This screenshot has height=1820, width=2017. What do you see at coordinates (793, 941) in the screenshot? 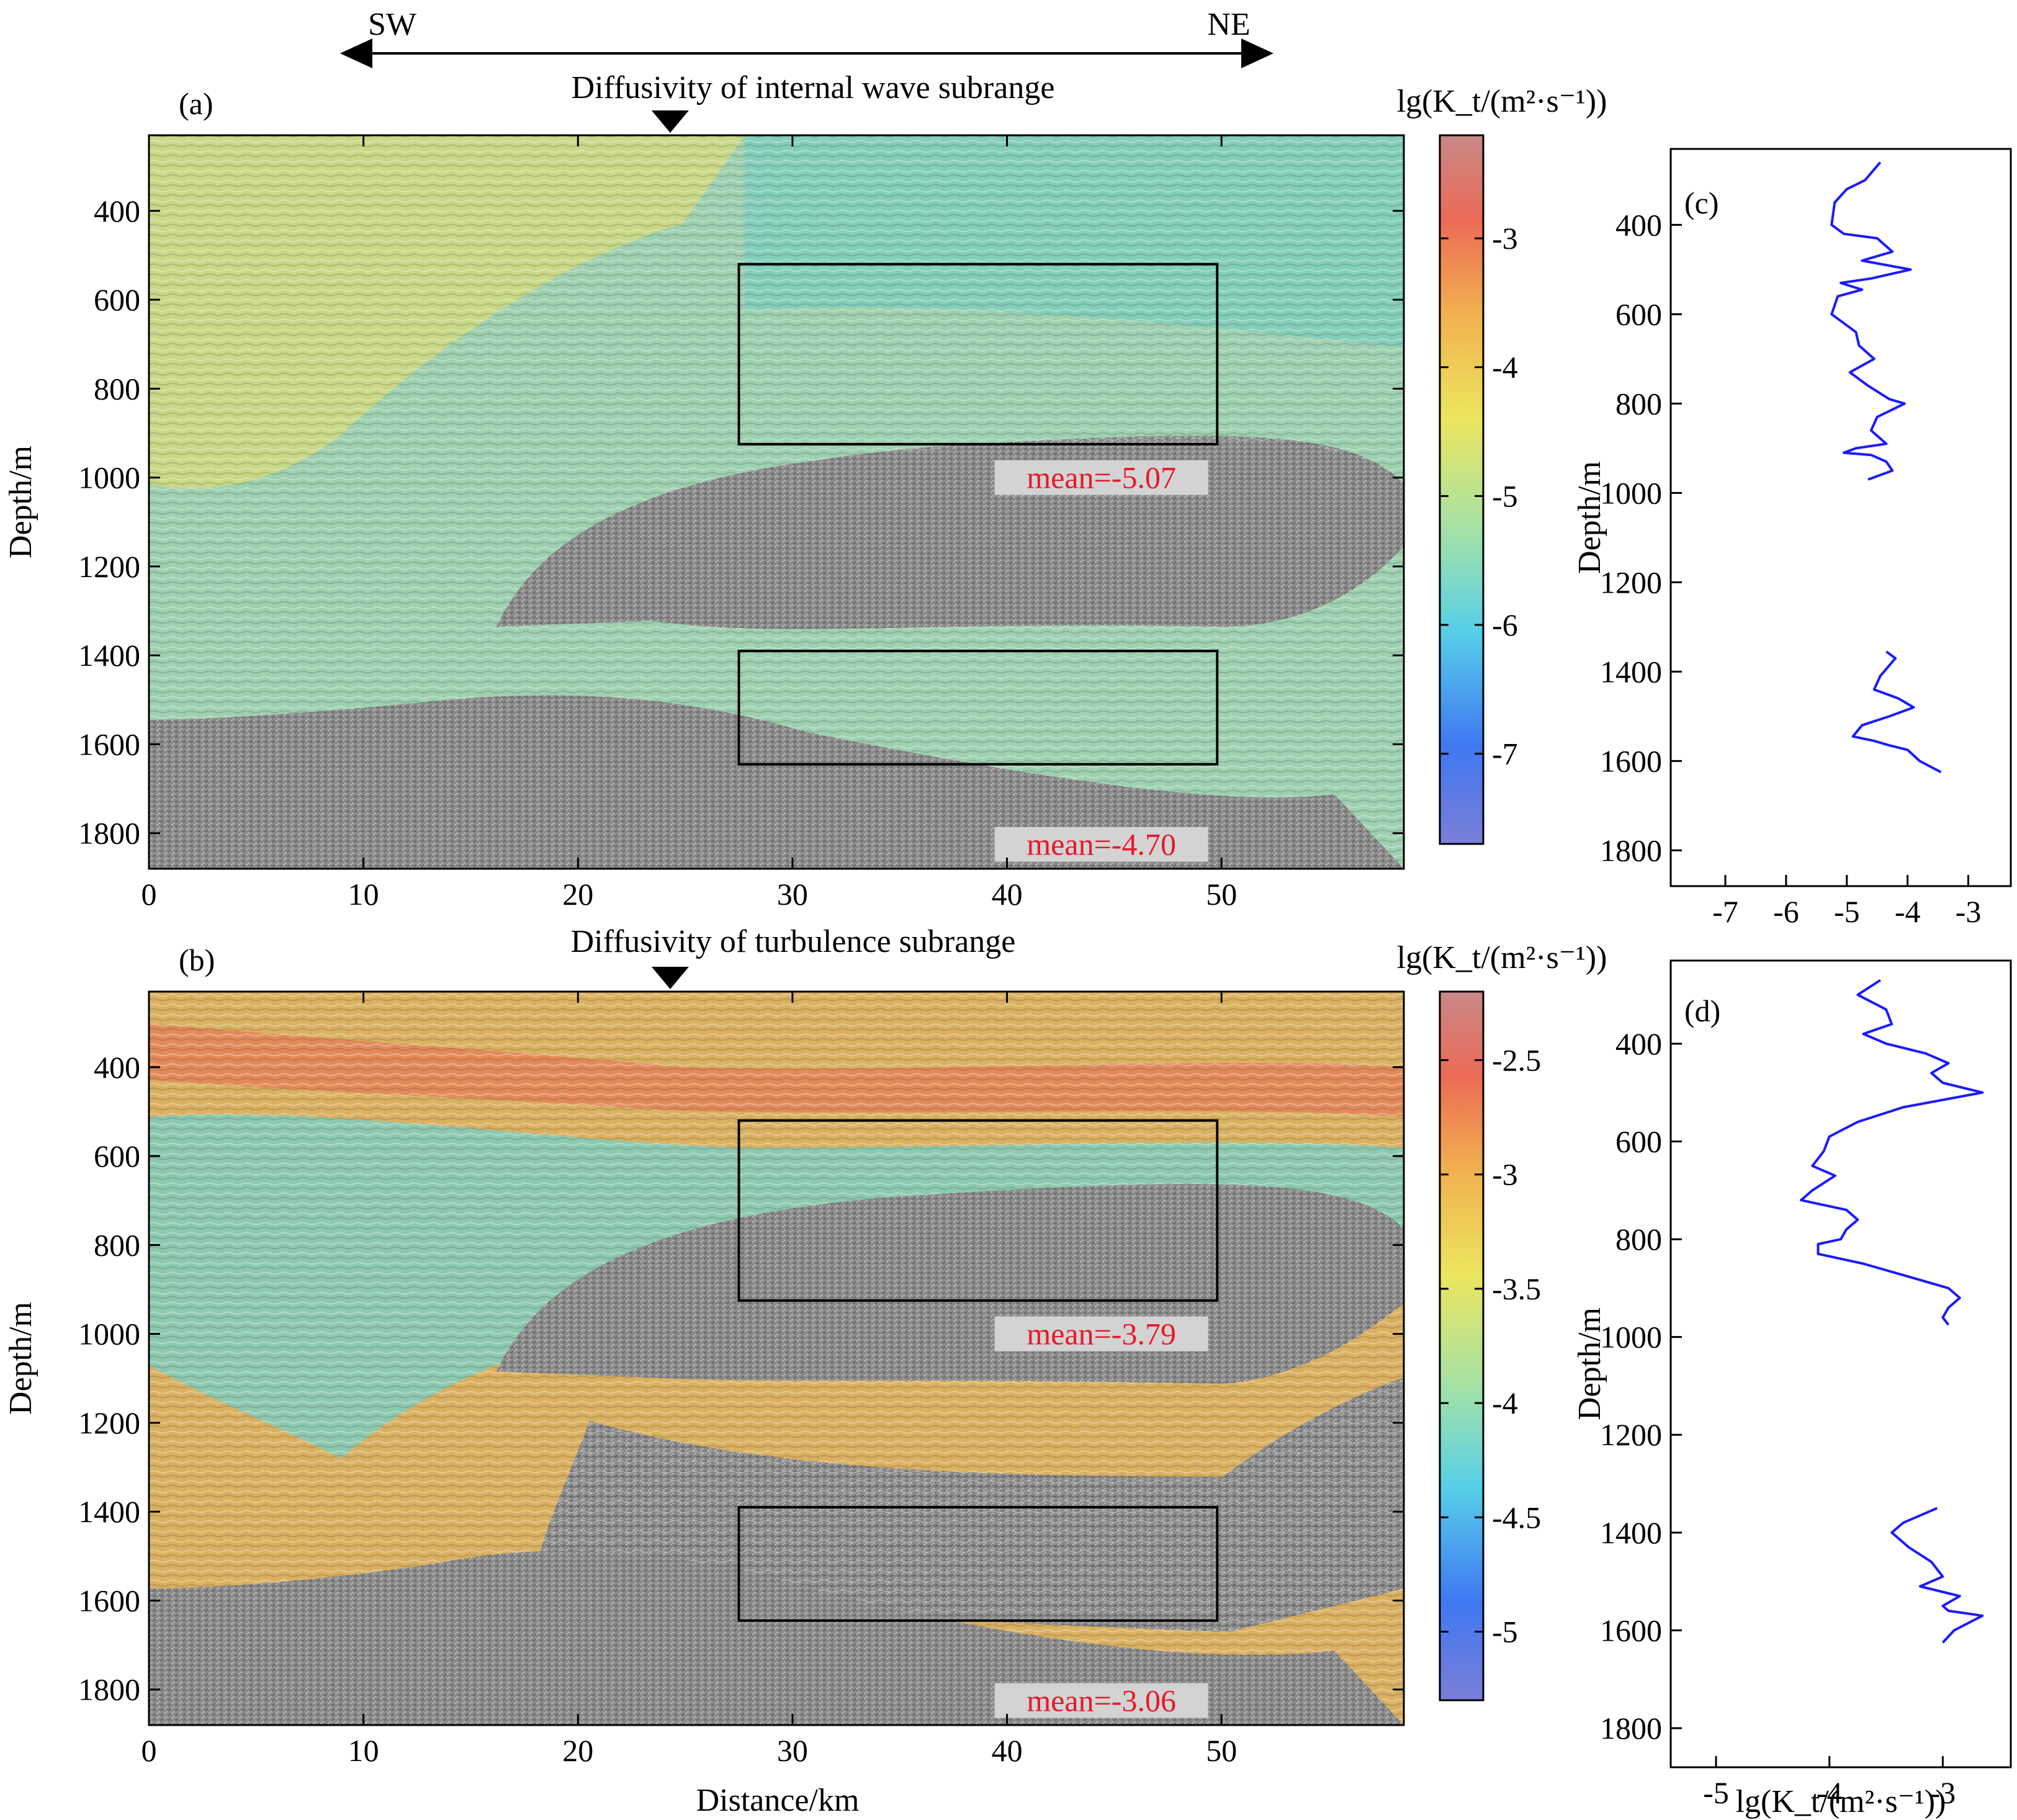
I see `panel-b-title: Diffusivity of turbulence subrange` at bounding box center [793, 941].